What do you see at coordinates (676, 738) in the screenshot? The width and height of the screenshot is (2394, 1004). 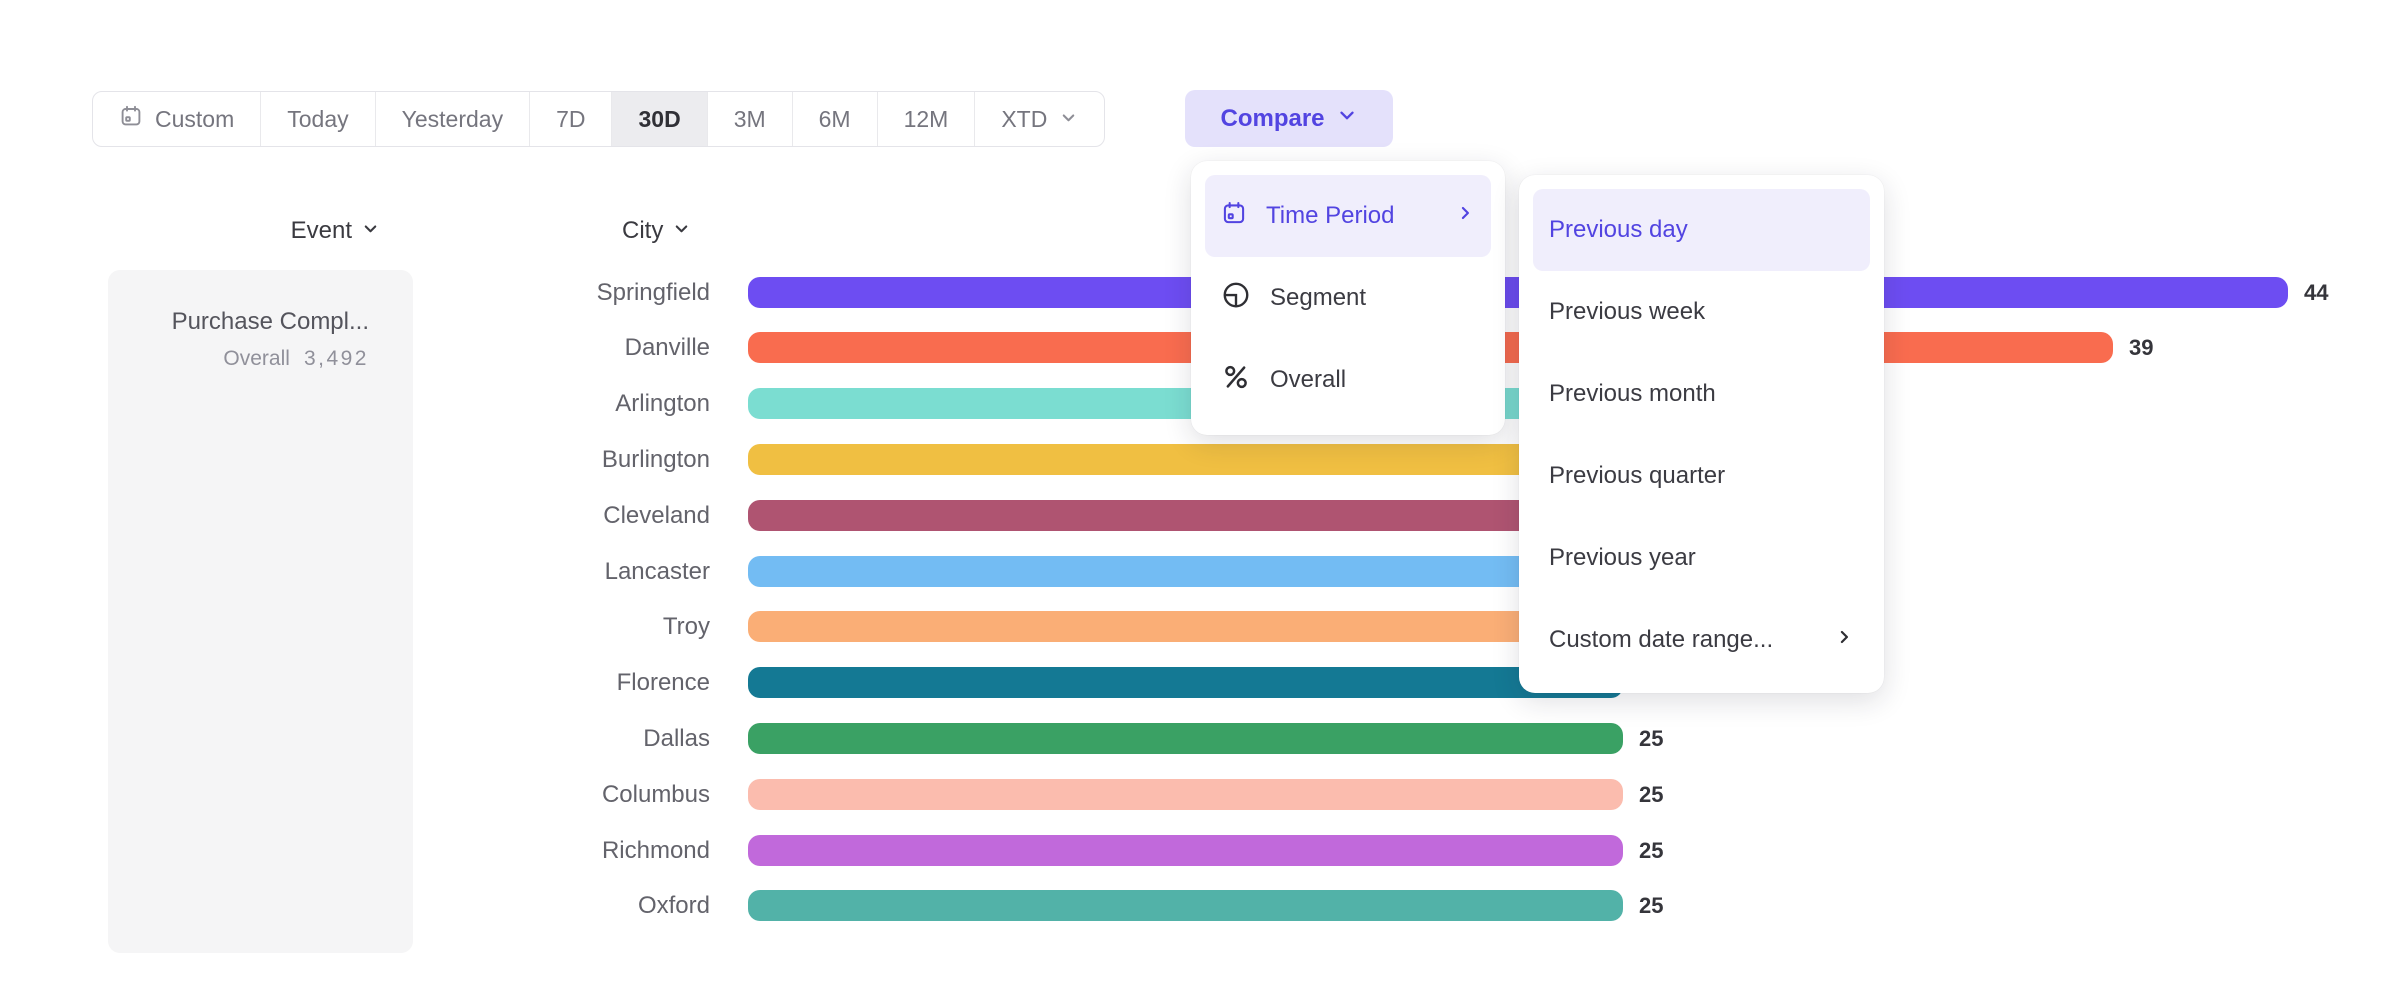 I see `bar-category-label: Dallas` at bounding box center [676, 738].